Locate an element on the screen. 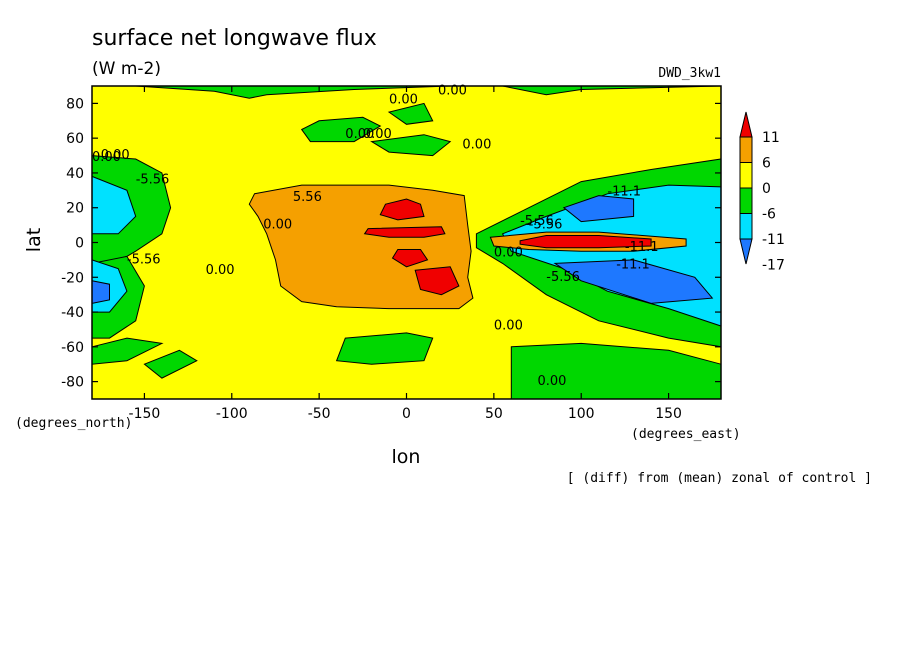  colorbar-bottom-arrow is located at coordinates (746, 251).